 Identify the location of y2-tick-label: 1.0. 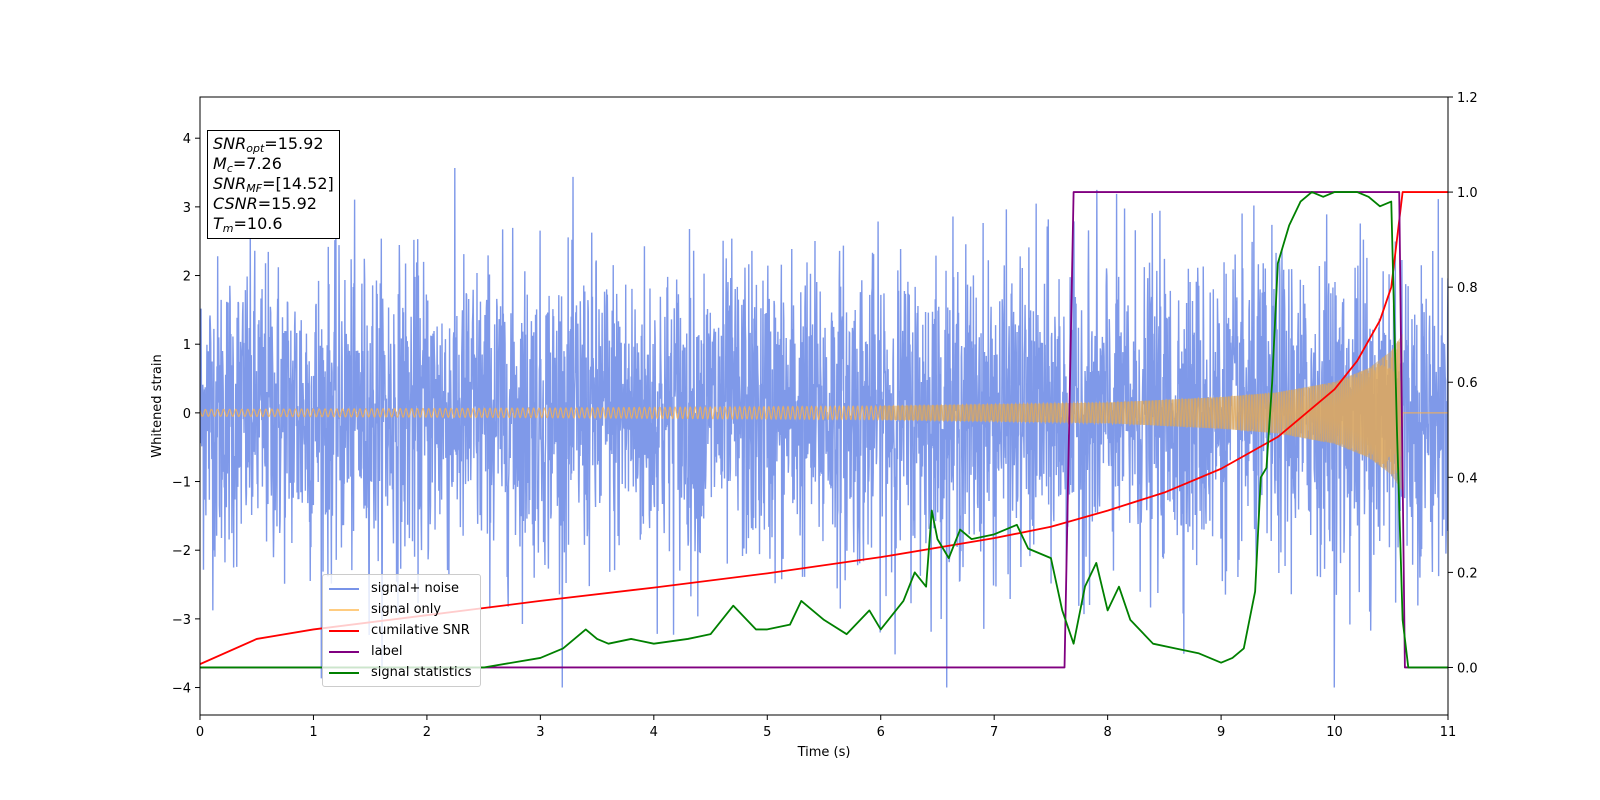
(1467, 193).